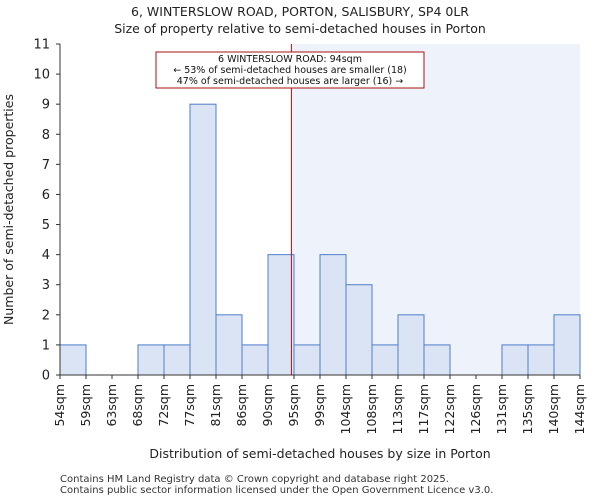 The image size is (600, 500). Describe the element at coordinates (475, 409) in the screenshot. I see `x-tick-label: 126sqm` at that location.